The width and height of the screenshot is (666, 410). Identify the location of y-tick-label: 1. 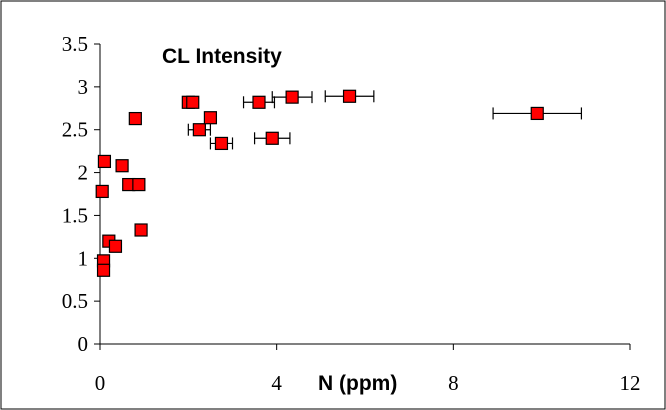
(83, 258).